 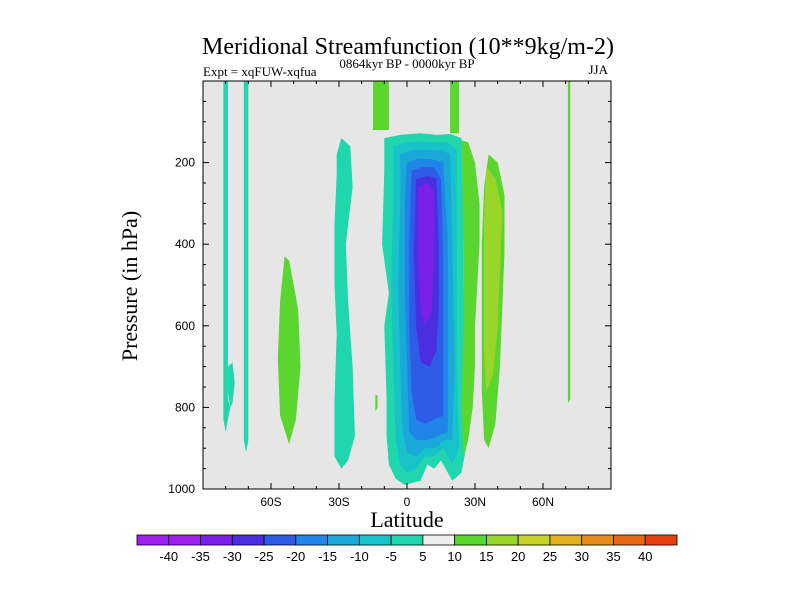 What do you see at coordinates (185, 326) in the screenshot?
I see `y-tick-label: 600` at bounding box center [185, 326].